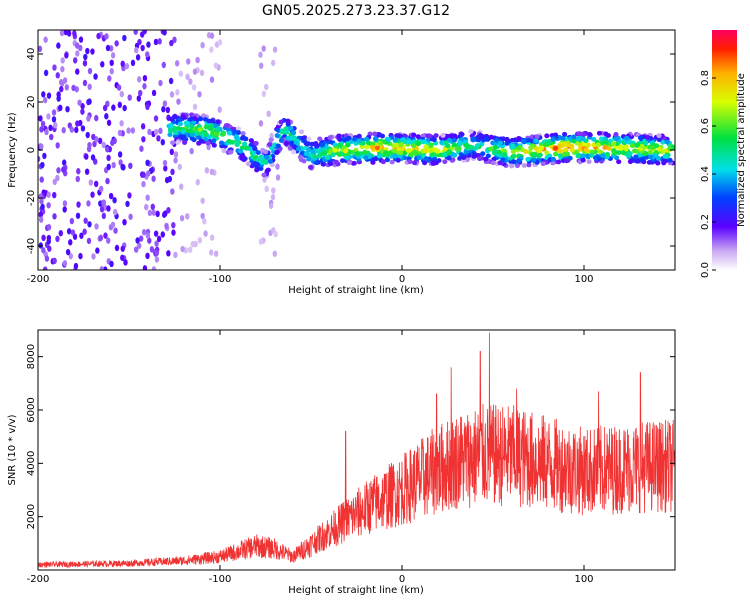 The height and width of the screenshot is (600, 750). What do you see at coordinates (705, 78) in the screenshot?
I see `colorbar-tick-label: 0.8` at bounding box center [705, 78].